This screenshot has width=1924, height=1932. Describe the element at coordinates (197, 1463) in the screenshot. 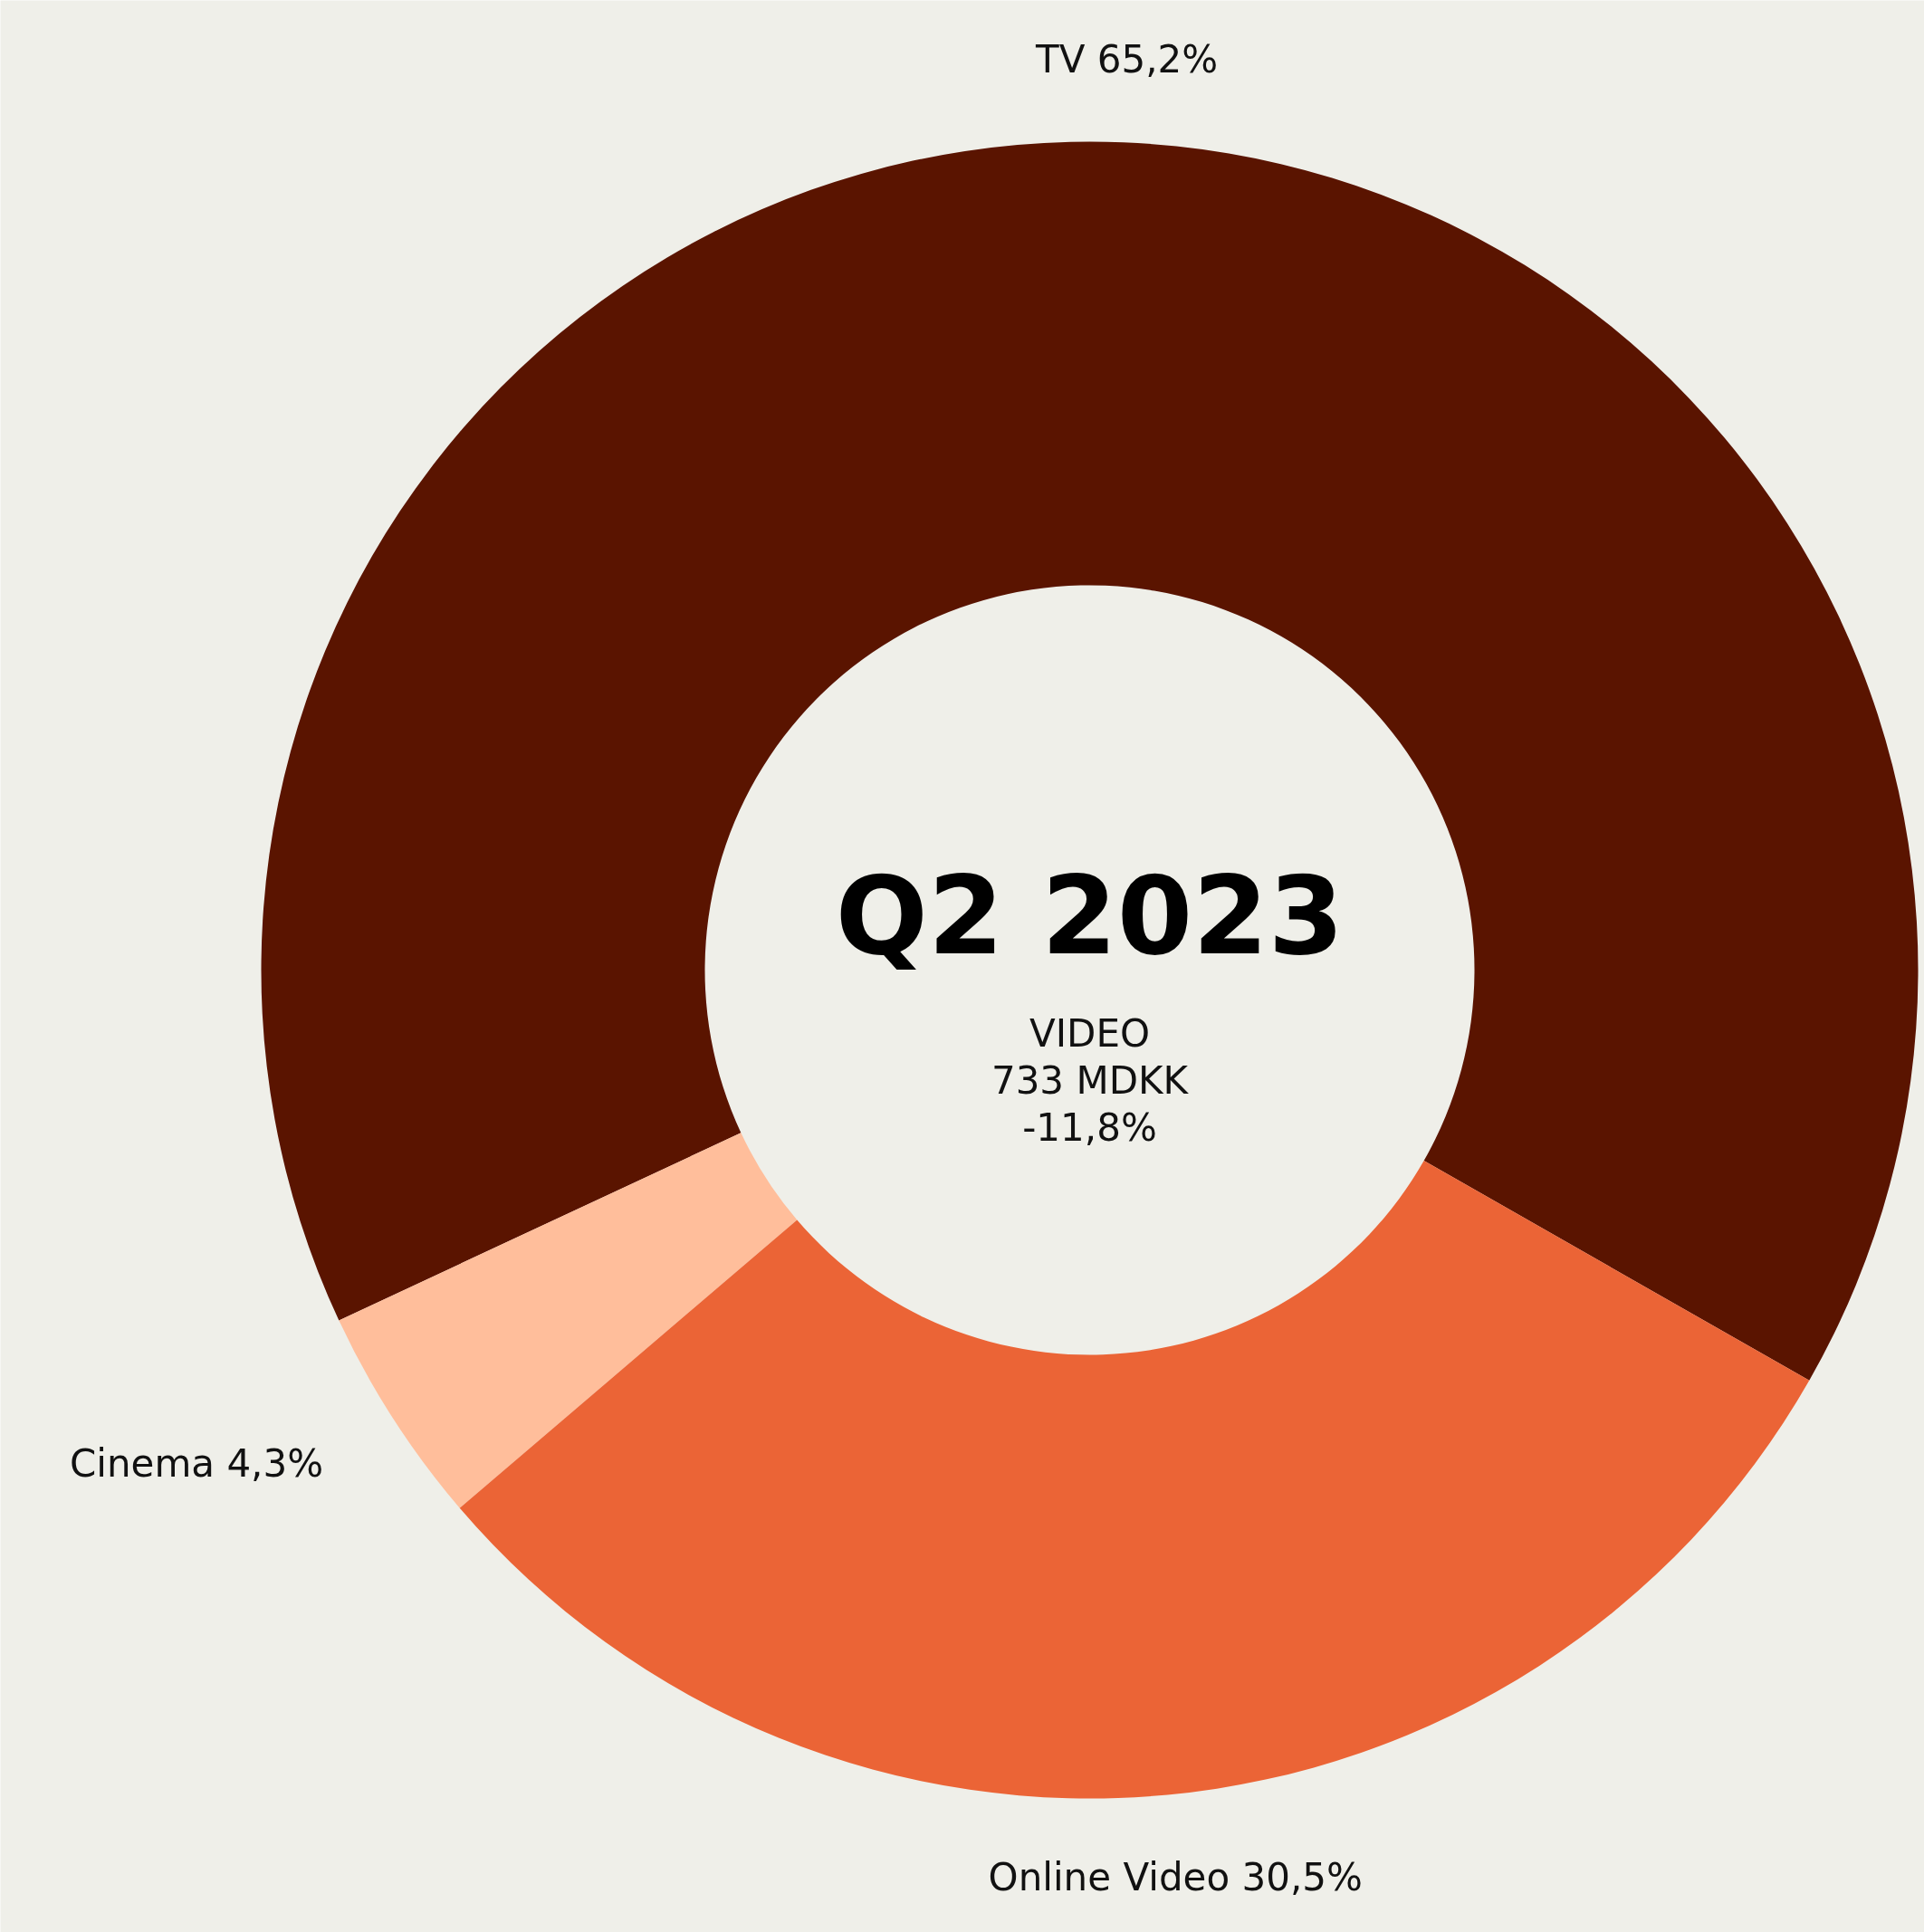

I see `slice-label: Cinema 4,3%` at that location.